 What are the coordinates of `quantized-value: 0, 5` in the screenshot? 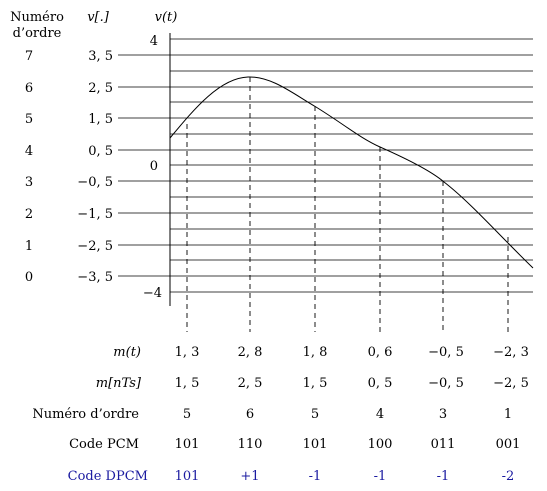 It's located at (380, 383).